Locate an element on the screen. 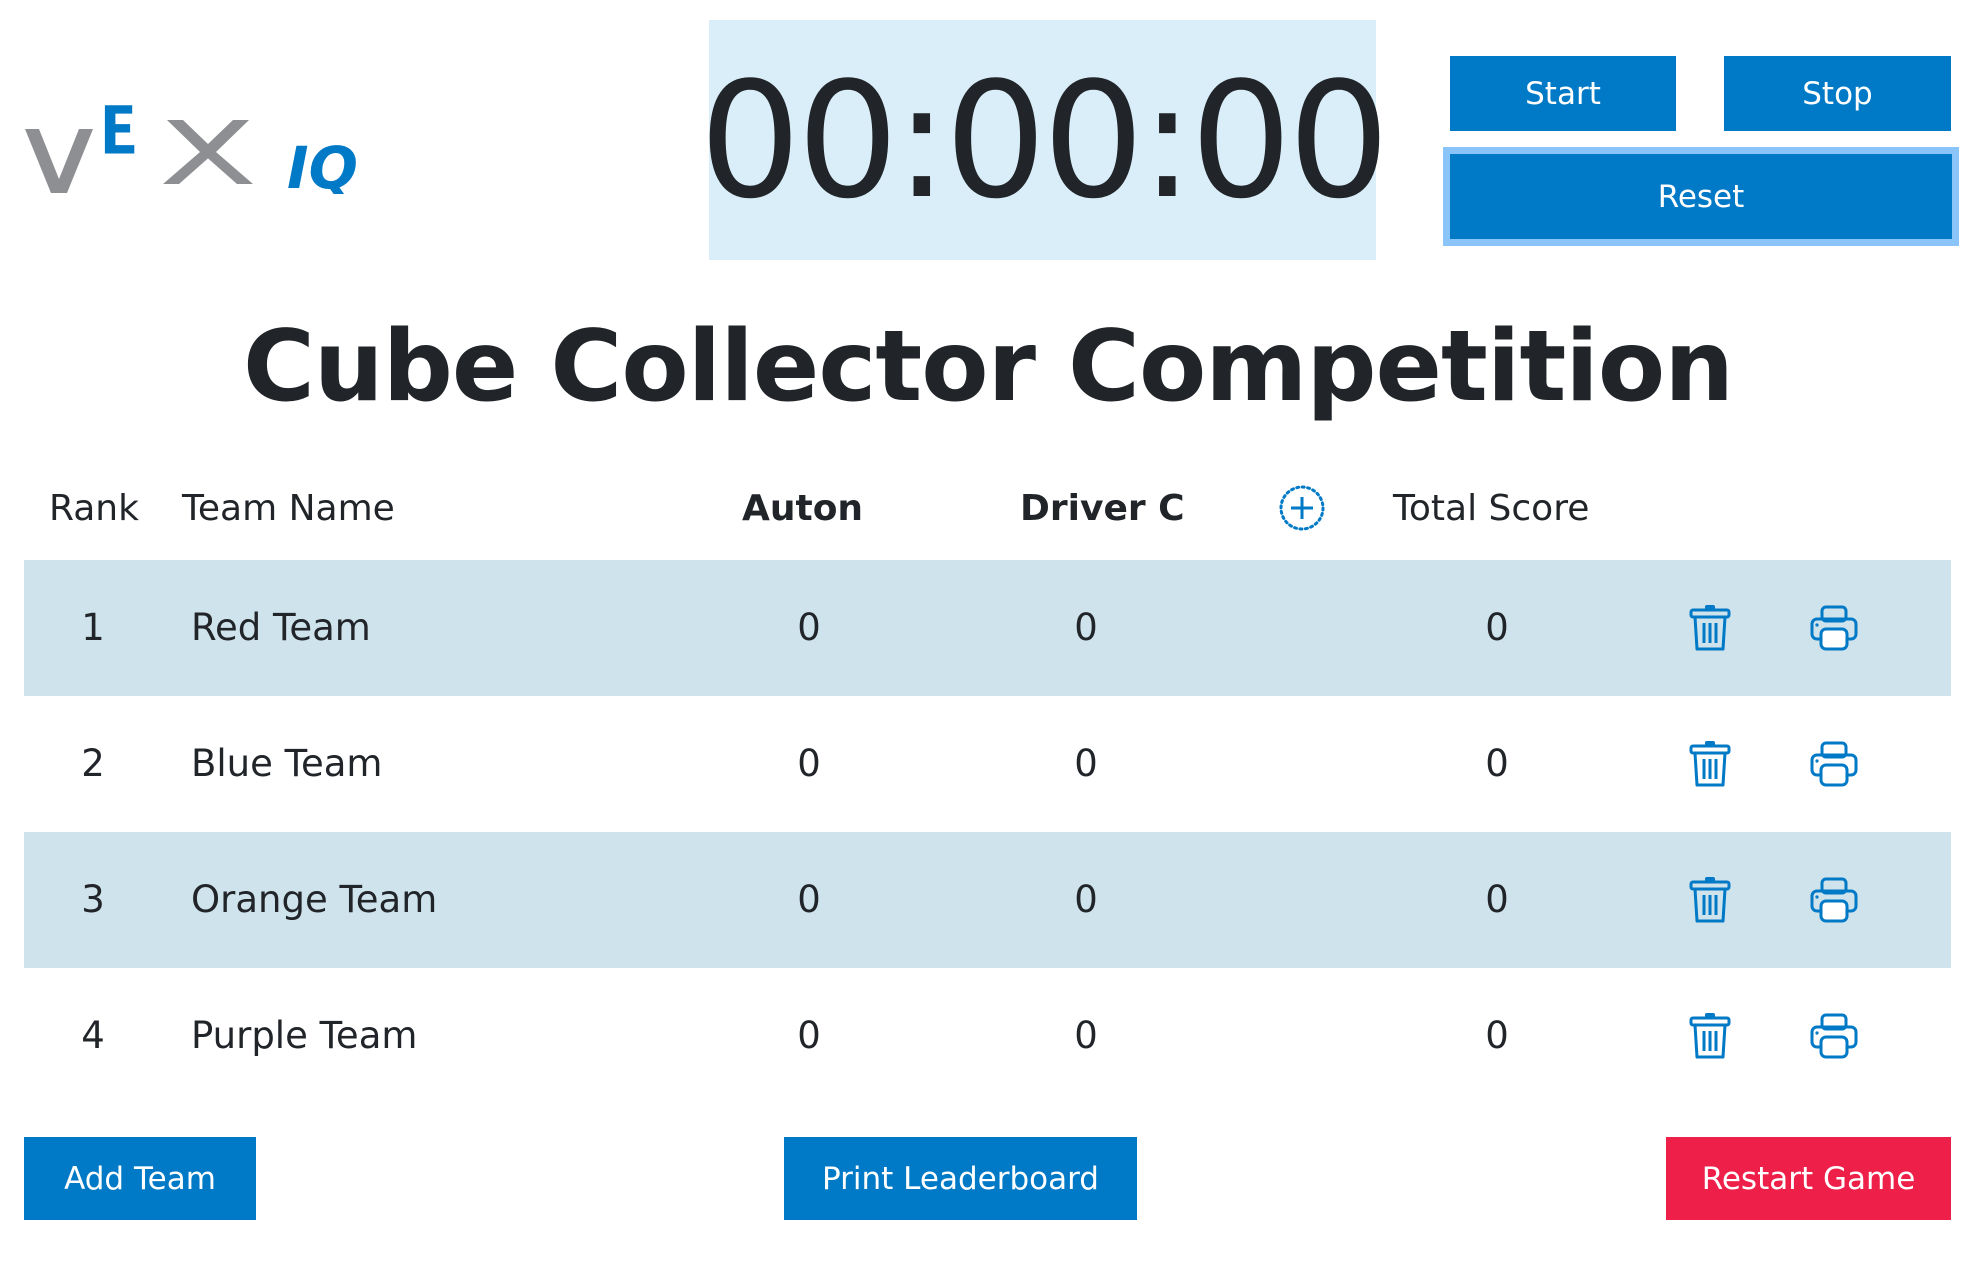 This screenshot has width=1976, height=1266. vex-iq-logo: IQ is located at coordinates (191, 149).